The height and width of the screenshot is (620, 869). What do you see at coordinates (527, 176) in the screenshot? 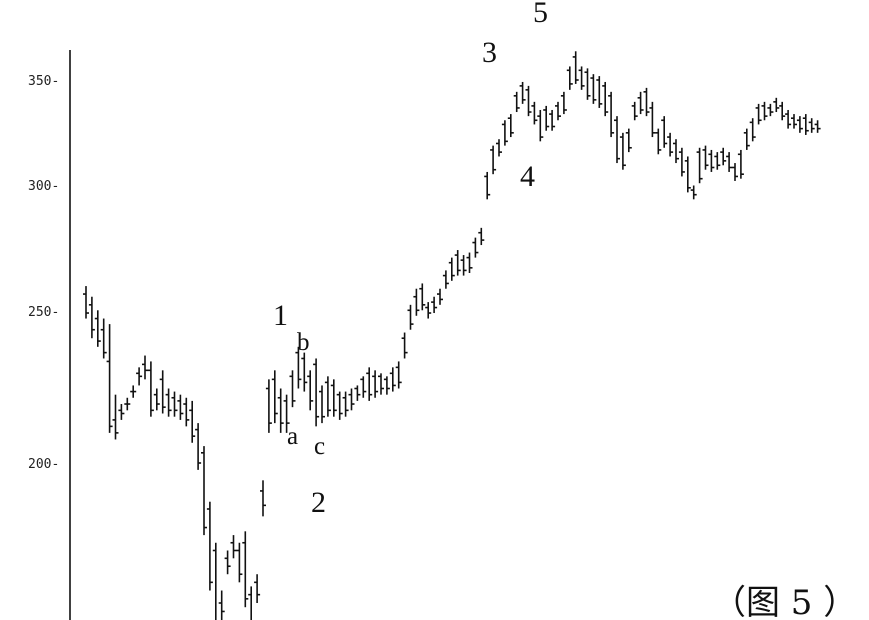
I see `wave-label-4: 4` at bounding box center [527, 176].